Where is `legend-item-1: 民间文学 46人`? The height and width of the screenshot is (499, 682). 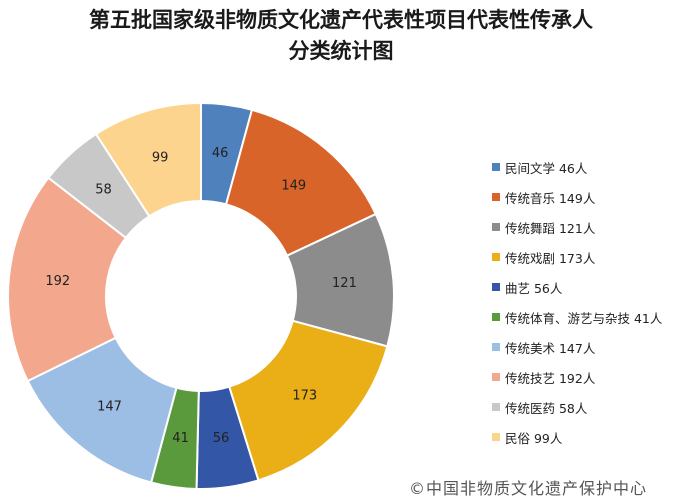 legend-item-1: 民间文学 46人 is located at coordinates (586, 167).